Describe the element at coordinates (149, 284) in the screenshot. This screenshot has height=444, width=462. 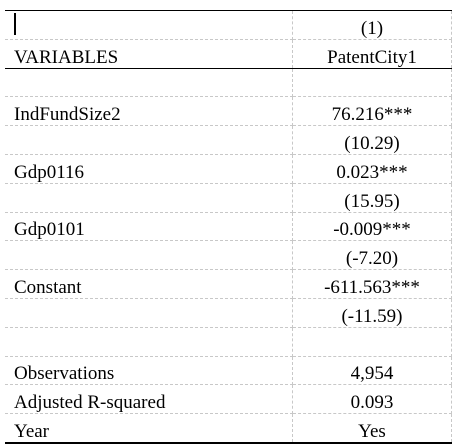
I see `variable-label: Constant` at that location.